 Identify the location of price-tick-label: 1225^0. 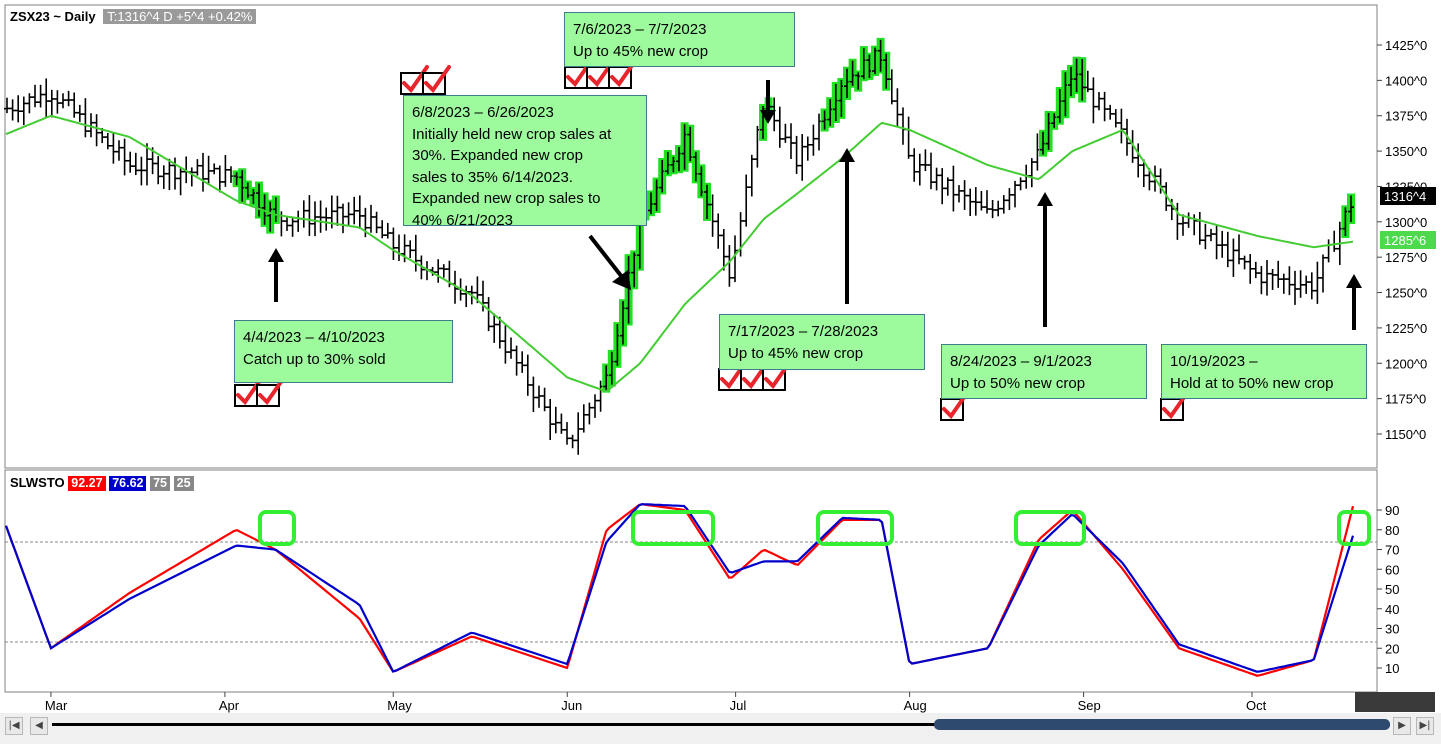
(1406, 328).